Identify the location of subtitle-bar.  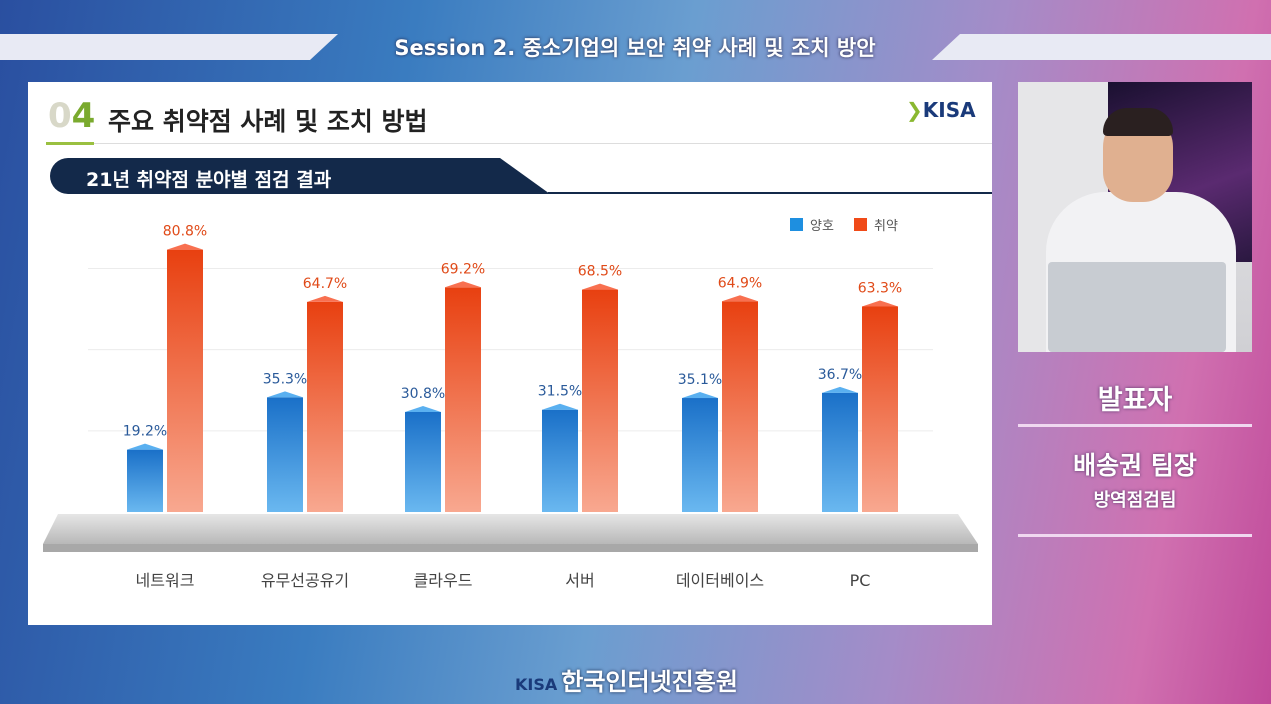
(300, 176).